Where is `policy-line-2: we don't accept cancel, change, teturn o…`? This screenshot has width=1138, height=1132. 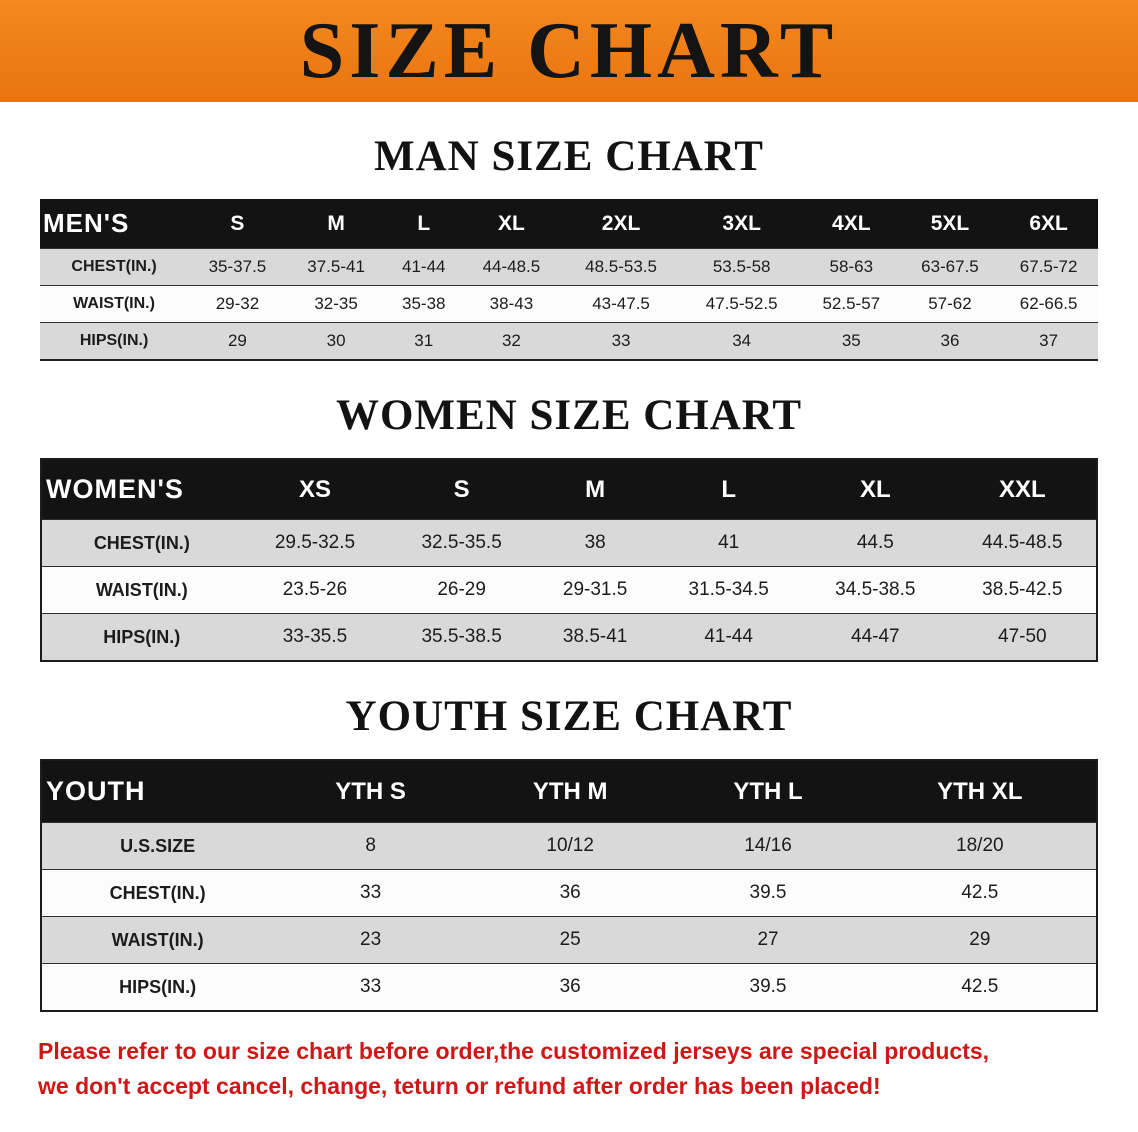
policy-line-2: we don't accept cancel, change, teturn o… is located at coordinates (459, 1086).